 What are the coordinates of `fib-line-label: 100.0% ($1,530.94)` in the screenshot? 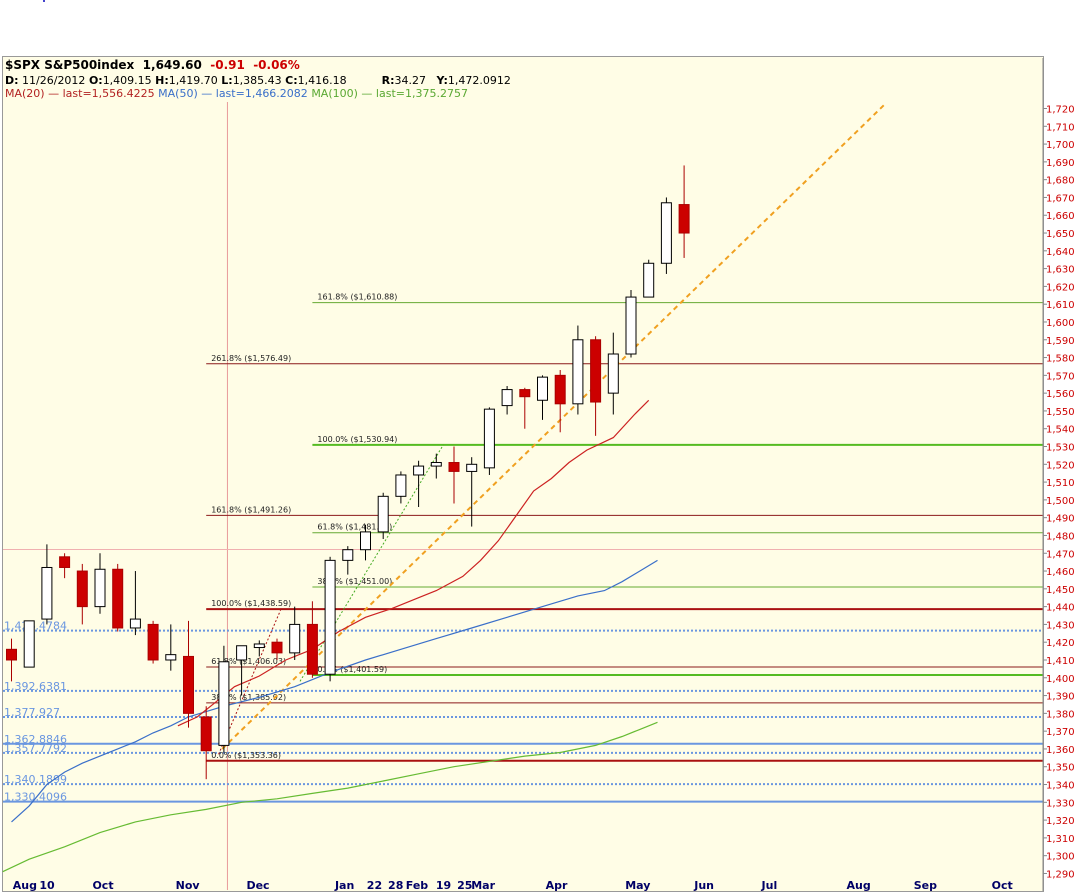 It's located at (357, 439).